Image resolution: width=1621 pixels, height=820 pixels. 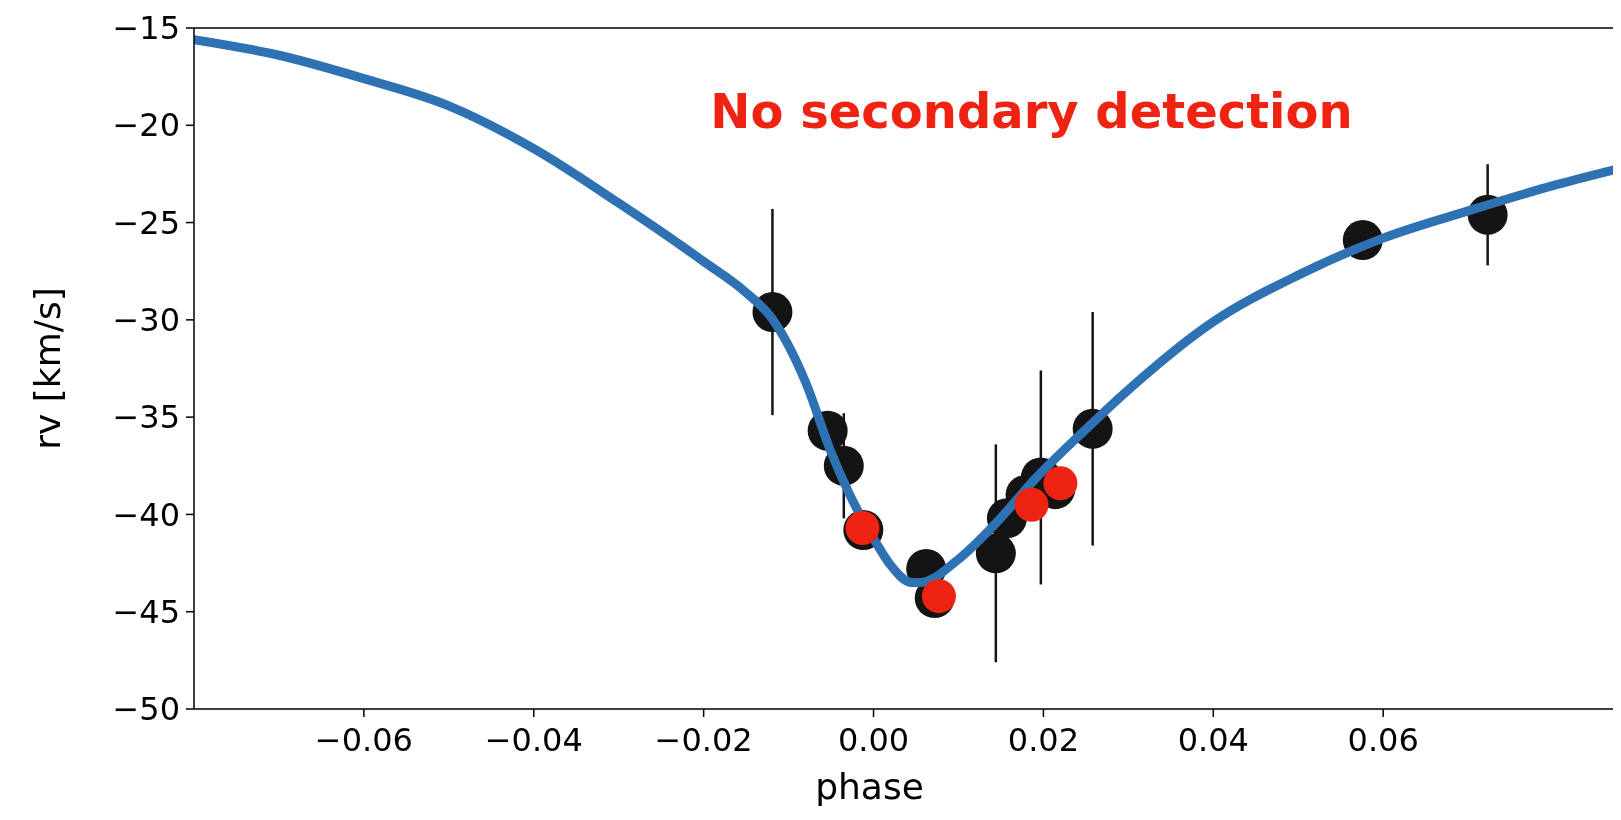 I want to click on y-tick-label: −45, so click(x=146, y=611).